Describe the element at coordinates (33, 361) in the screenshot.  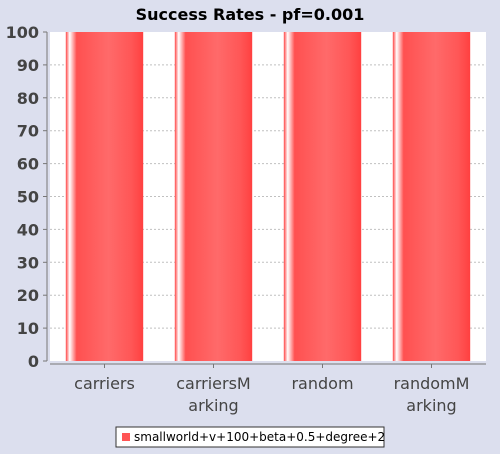
I see `y-tick-label: 0` at that location.